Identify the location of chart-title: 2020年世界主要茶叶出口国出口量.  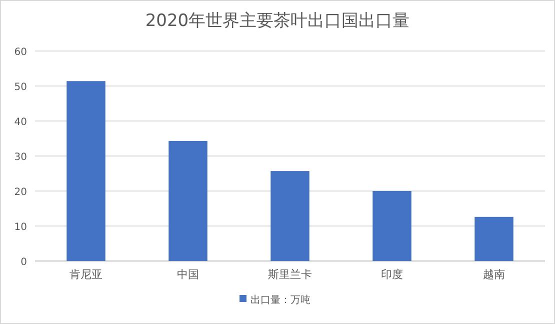
(277, 21).